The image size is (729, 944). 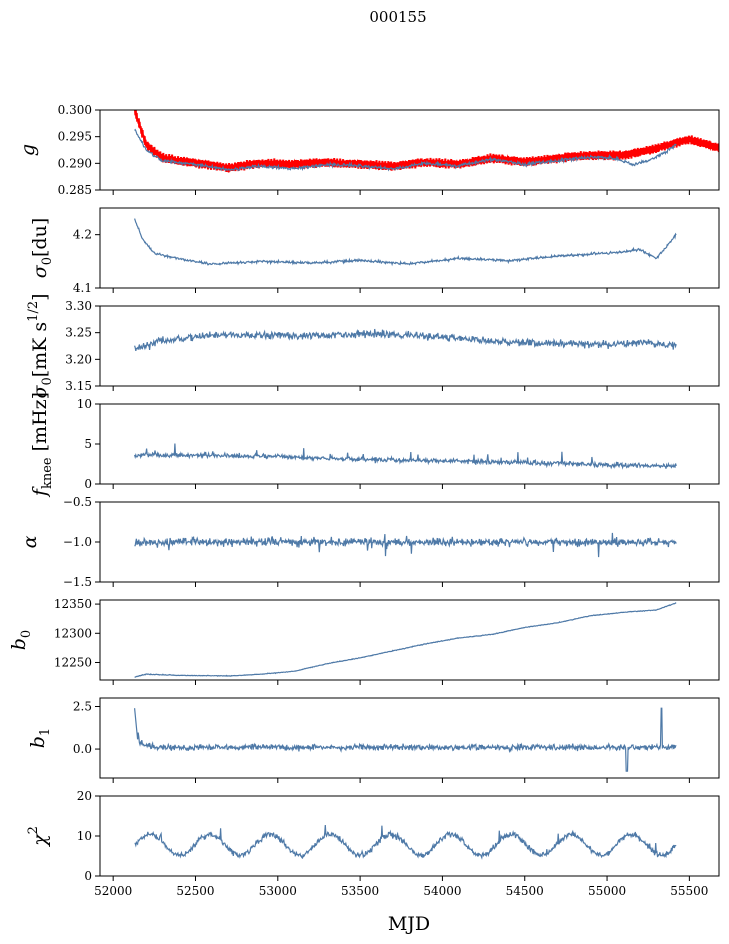 I want to click on series-line-b0, so click(x=405, y=640).